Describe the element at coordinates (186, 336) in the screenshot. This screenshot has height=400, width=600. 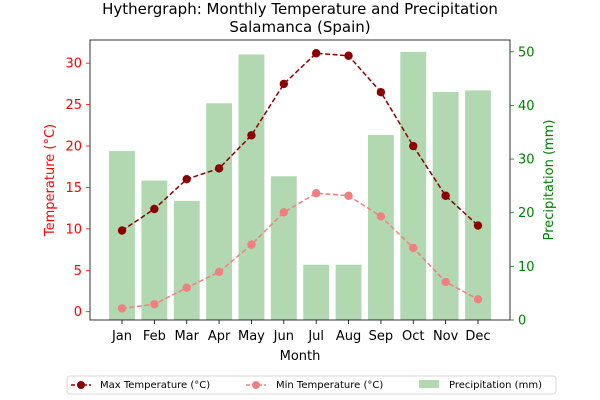
I see `x-tick-label: Mar` at that location.